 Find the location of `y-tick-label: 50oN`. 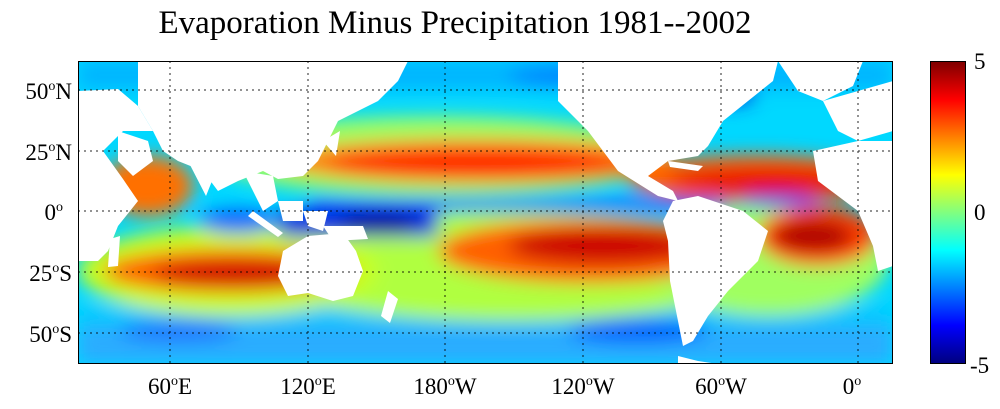

y-tick-label: 50oN is located at coordinates (48, 91).